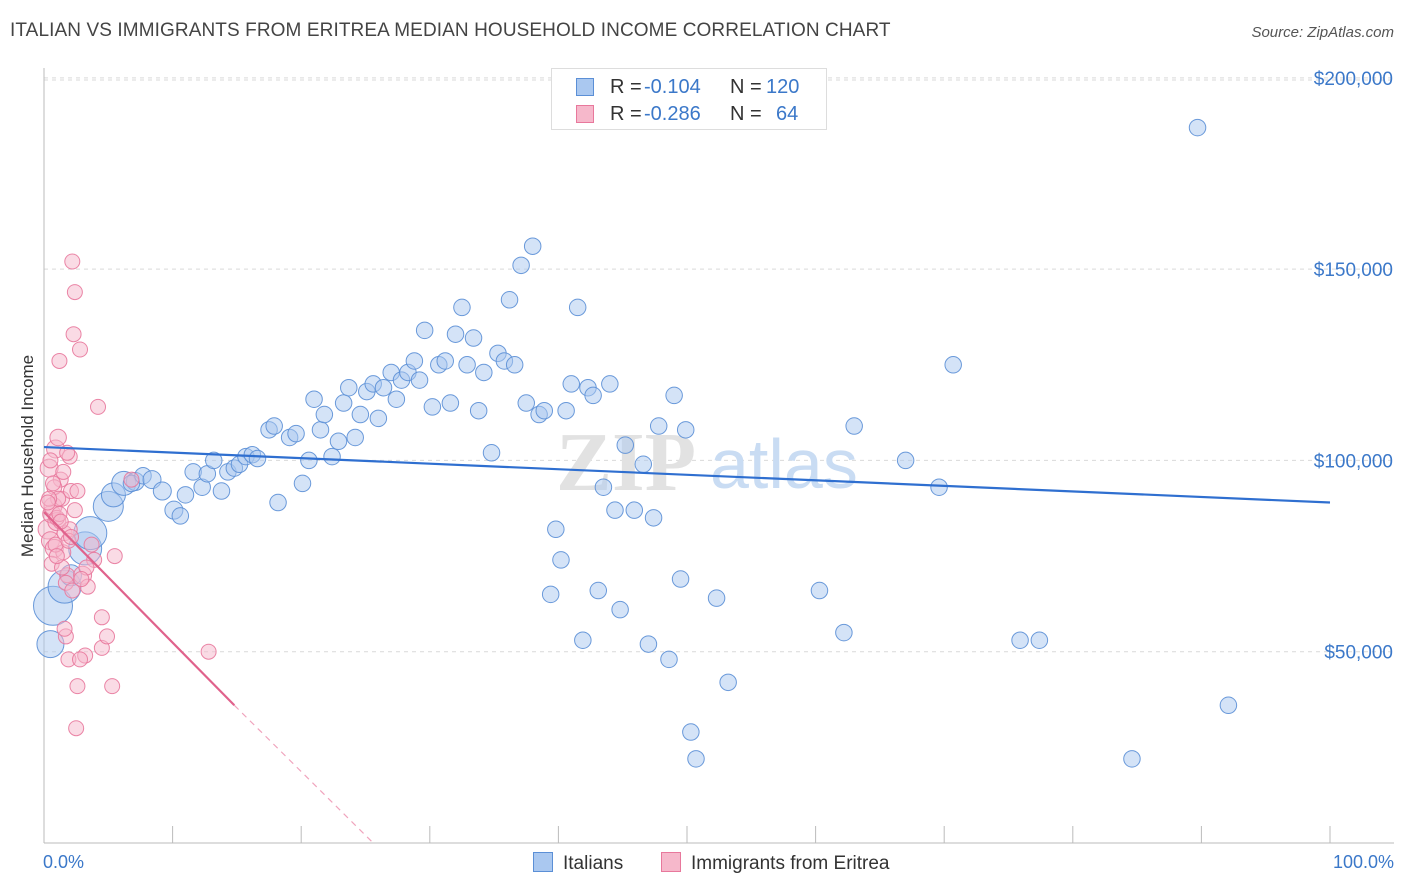 Image resolution: width=1406 pixels, height=892 pixels. Describe the element at coordinates (787, 114) in the screenshot. I see `legend-n-value: 64` at that location.